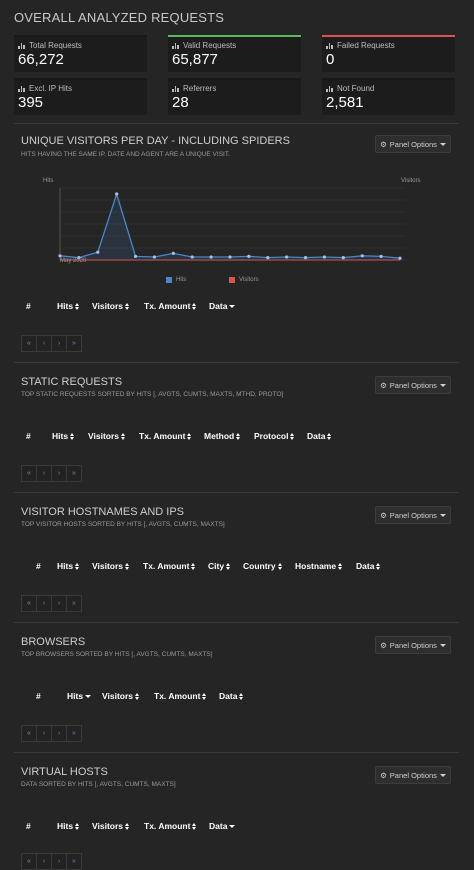 This screenshot has width=474, height=870. Describe the element at coordinates (80, 96) in the screenshot. I see `overview-card: Excl. IP Hits 395` at that location.